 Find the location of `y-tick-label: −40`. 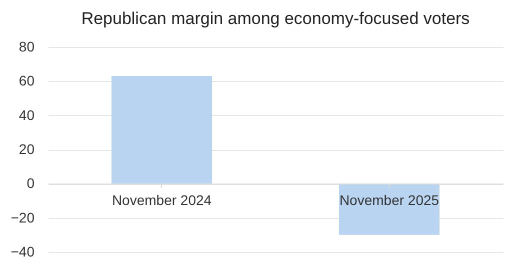

y-tick-label: −40 is located at coordinates (22, 252).